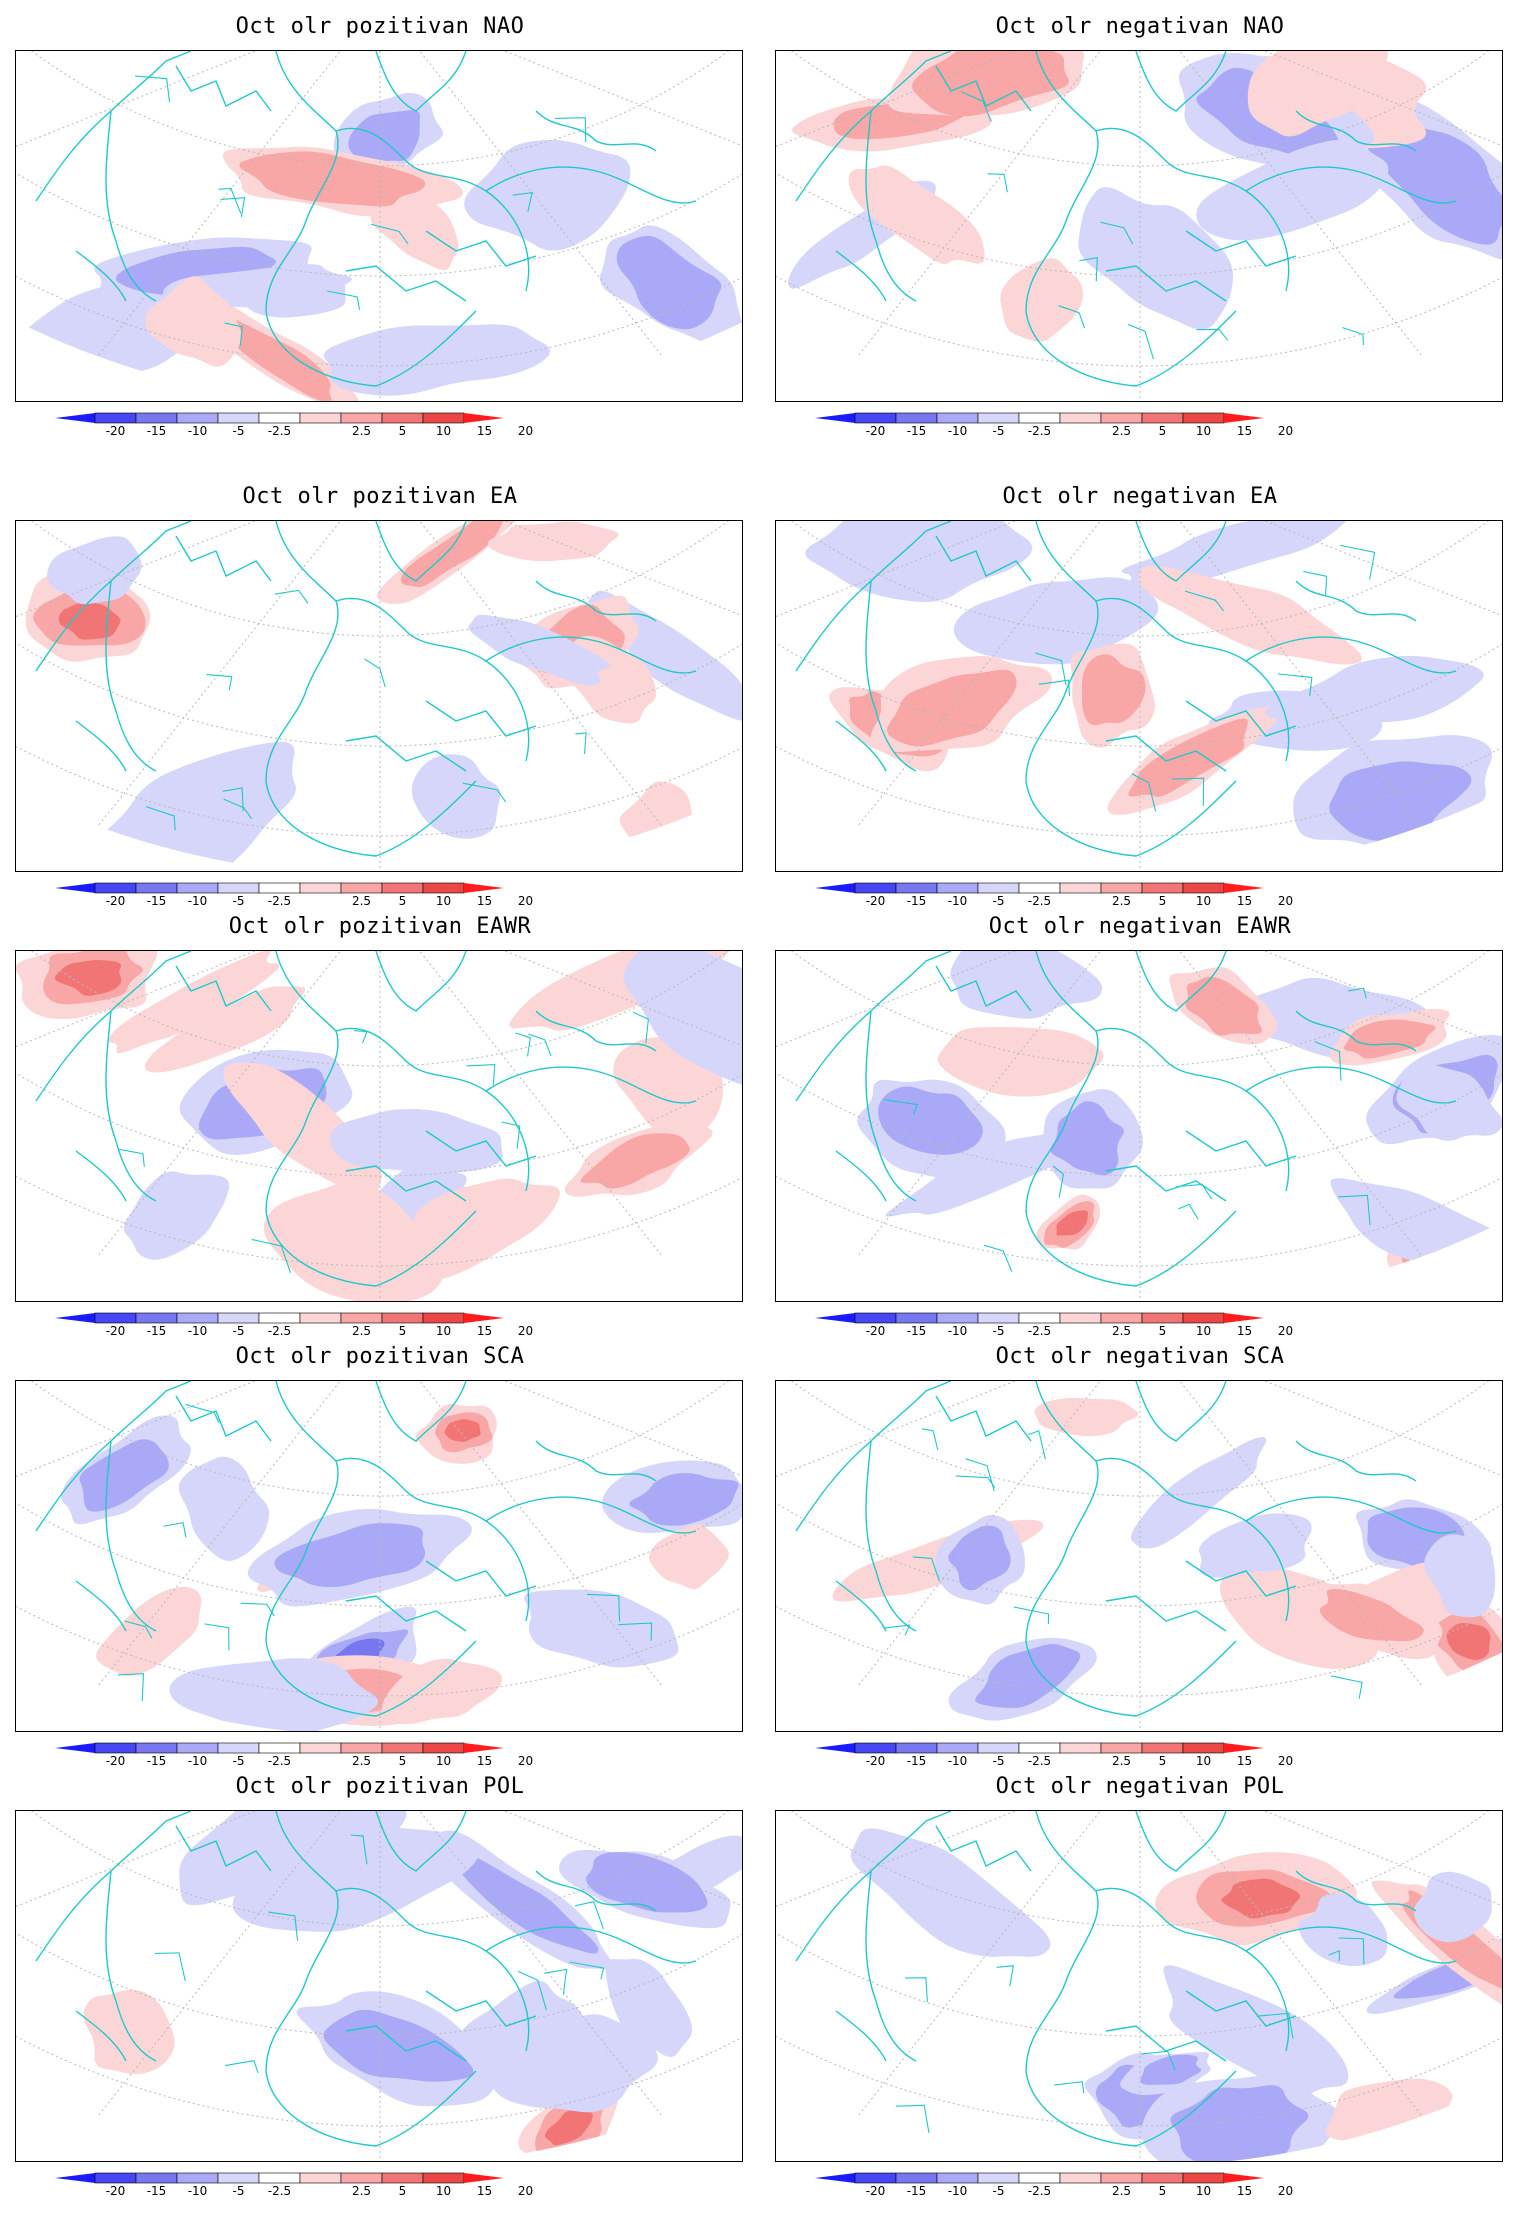 The height and width of the screenshot is (2230, 1520). I want to click on map-frame, so click(379, 226).